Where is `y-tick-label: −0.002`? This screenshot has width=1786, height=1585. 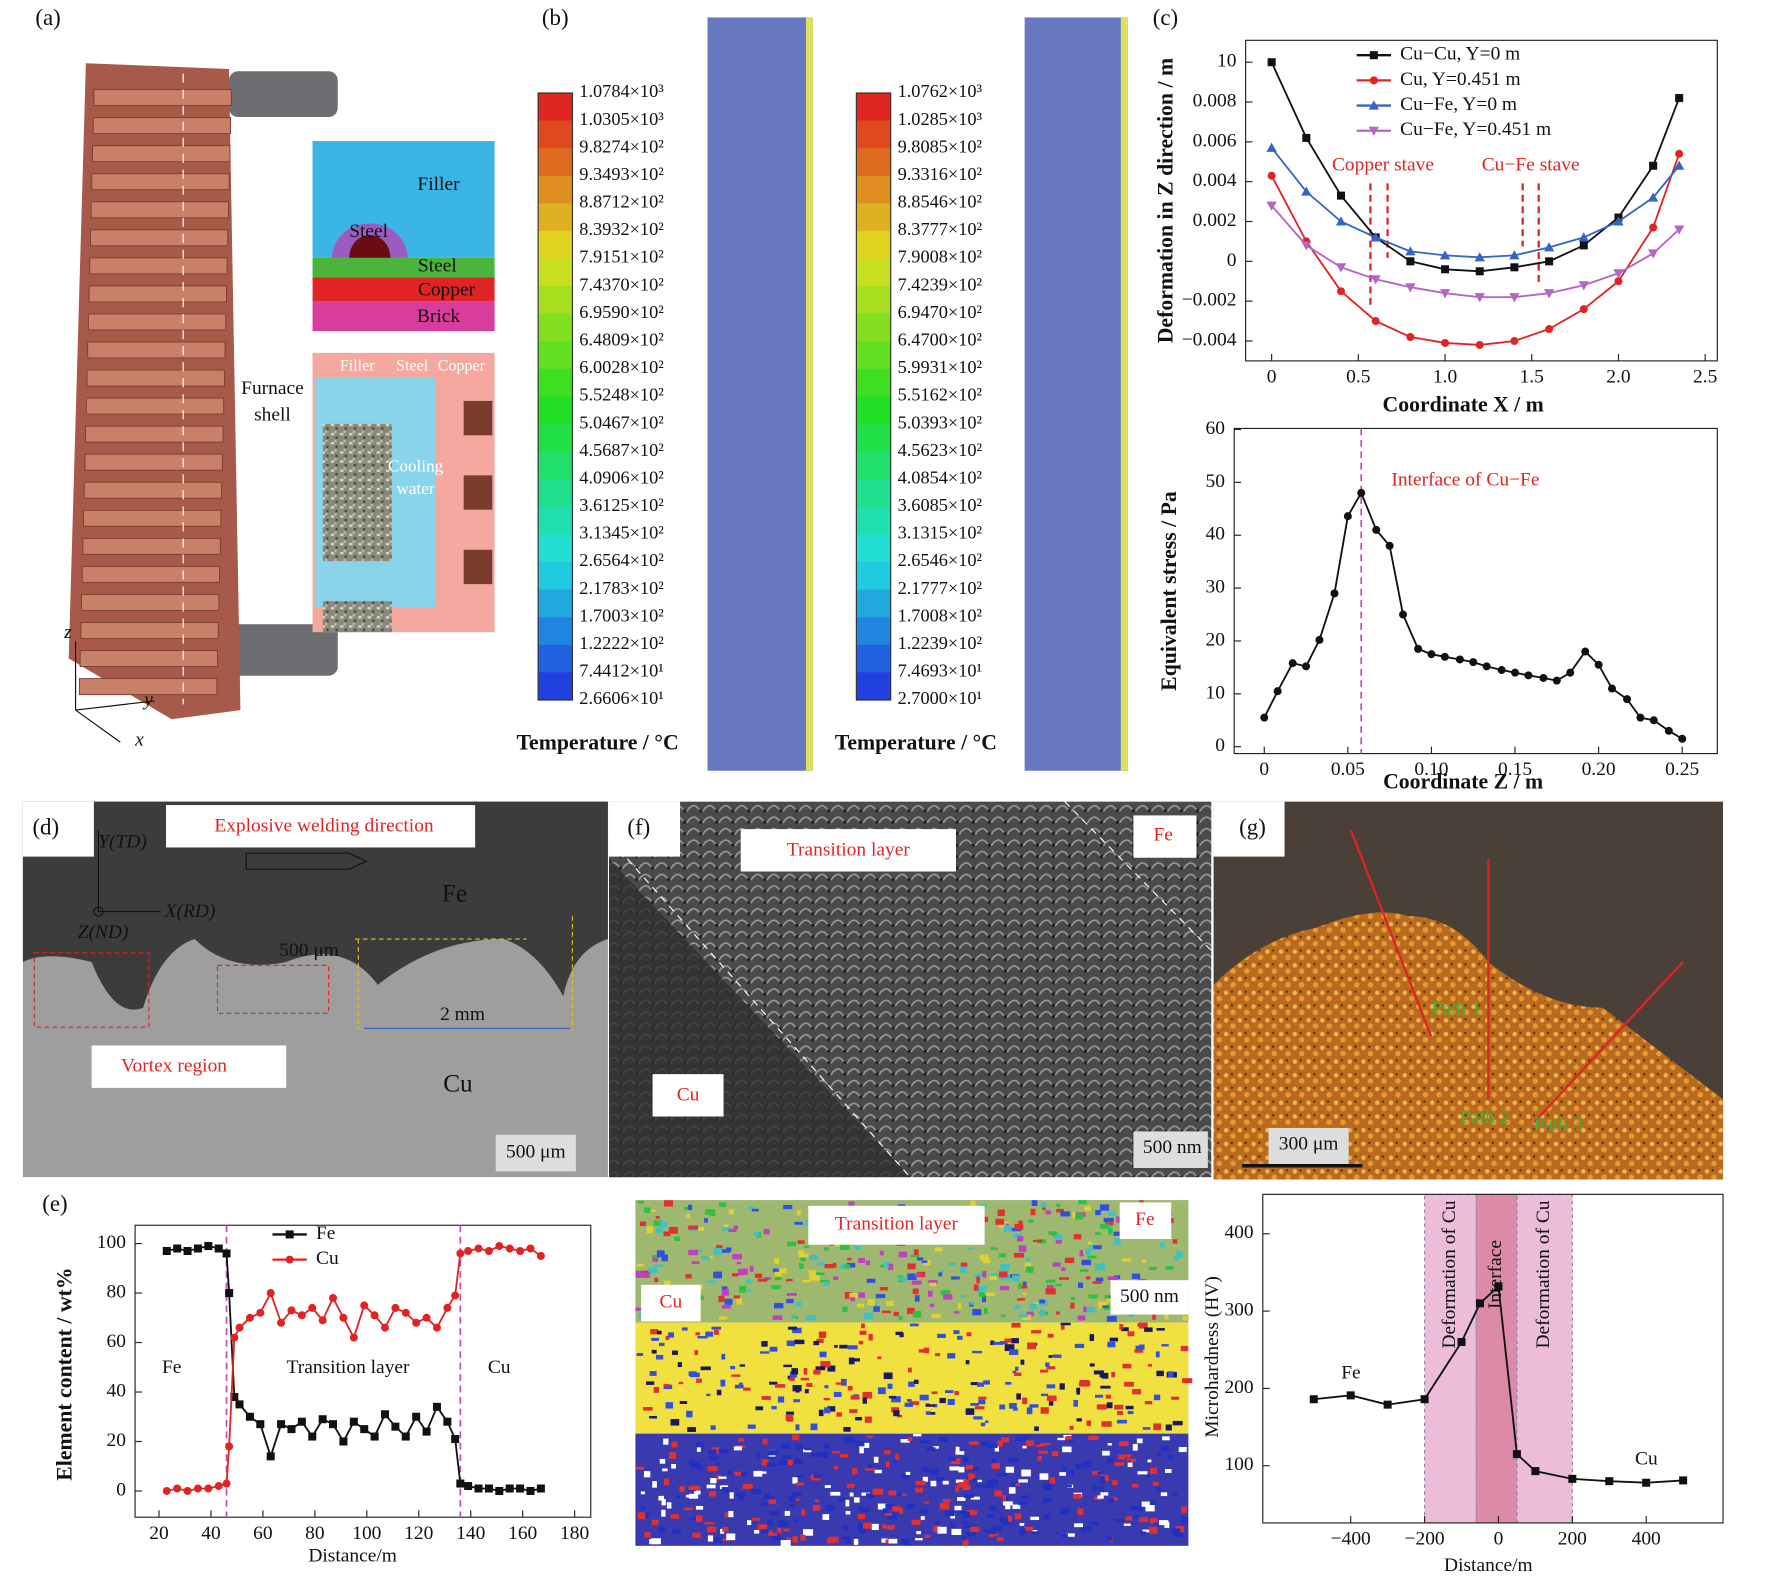 y-tick-label: −0.002 is located at coordinates (1209, 300).